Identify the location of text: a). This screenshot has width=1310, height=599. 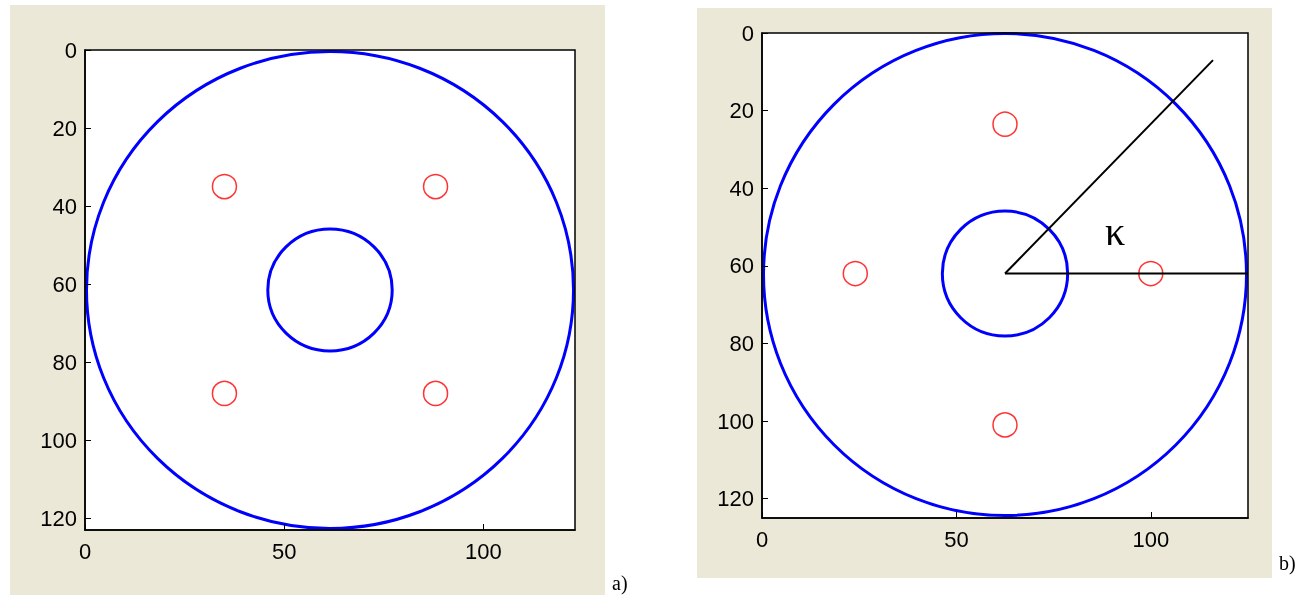
(620, 583).